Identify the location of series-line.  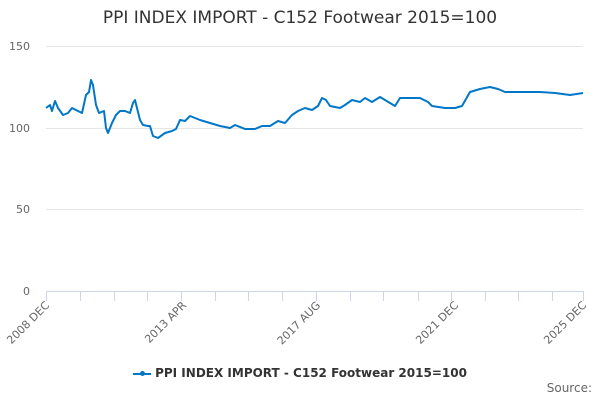
(314, 109).